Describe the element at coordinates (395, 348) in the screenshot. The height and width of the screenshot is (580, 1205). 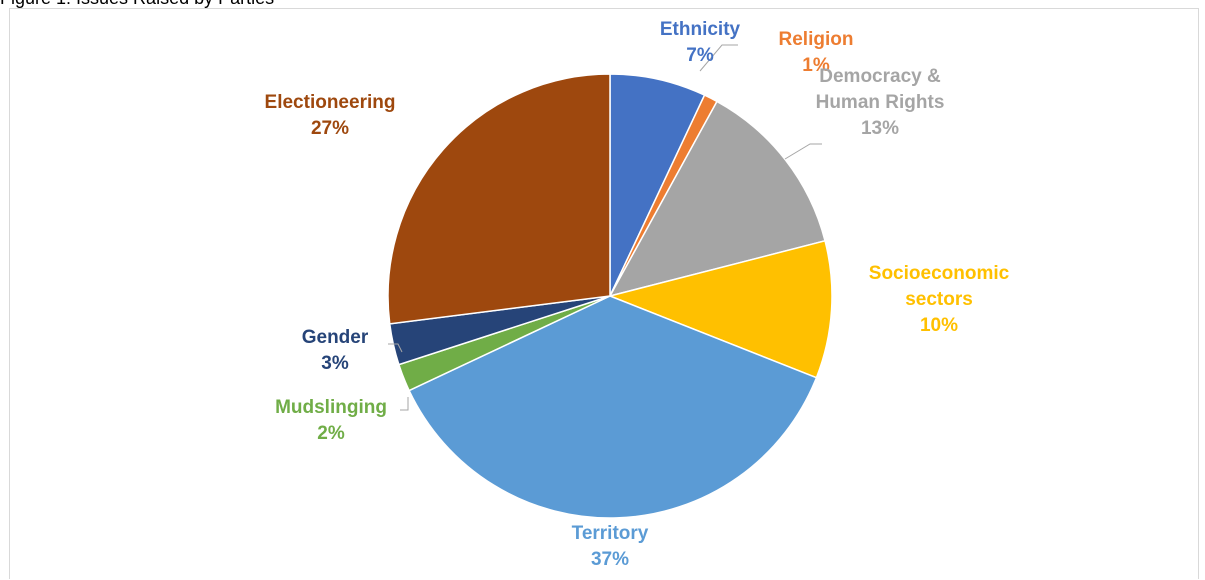
I see `leader-line-gender` at that location.